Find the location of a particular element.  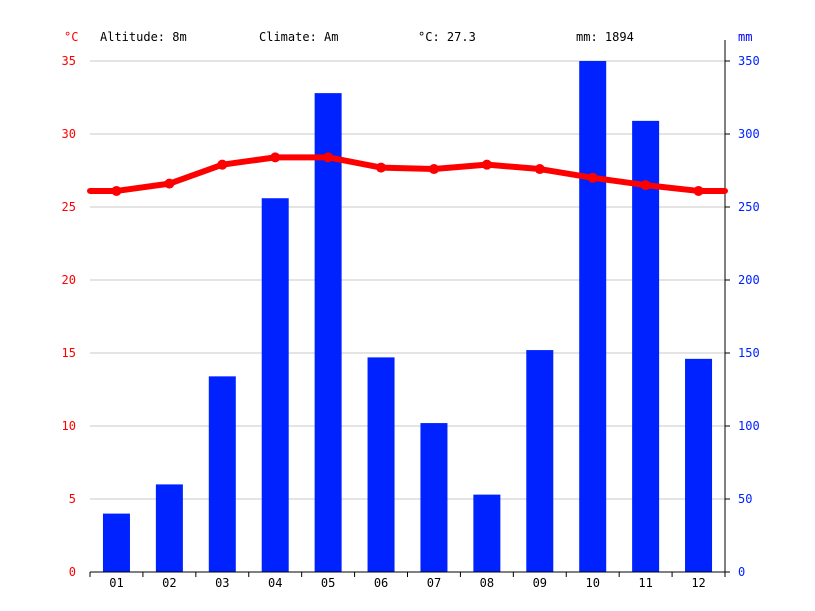

right-tick-label-300: 300 is located at coordinates (749, 134).